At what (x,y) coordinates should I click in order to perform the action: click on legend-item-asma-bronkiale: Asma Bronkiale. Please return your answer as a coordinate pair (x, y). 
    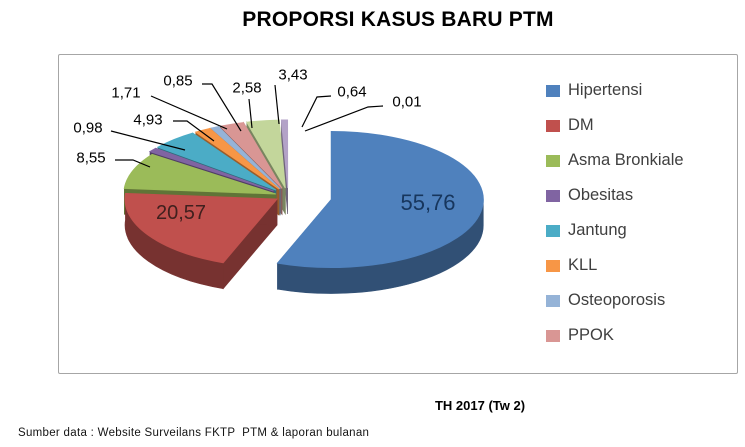
    Looking at the image, I should click on (615, 160).